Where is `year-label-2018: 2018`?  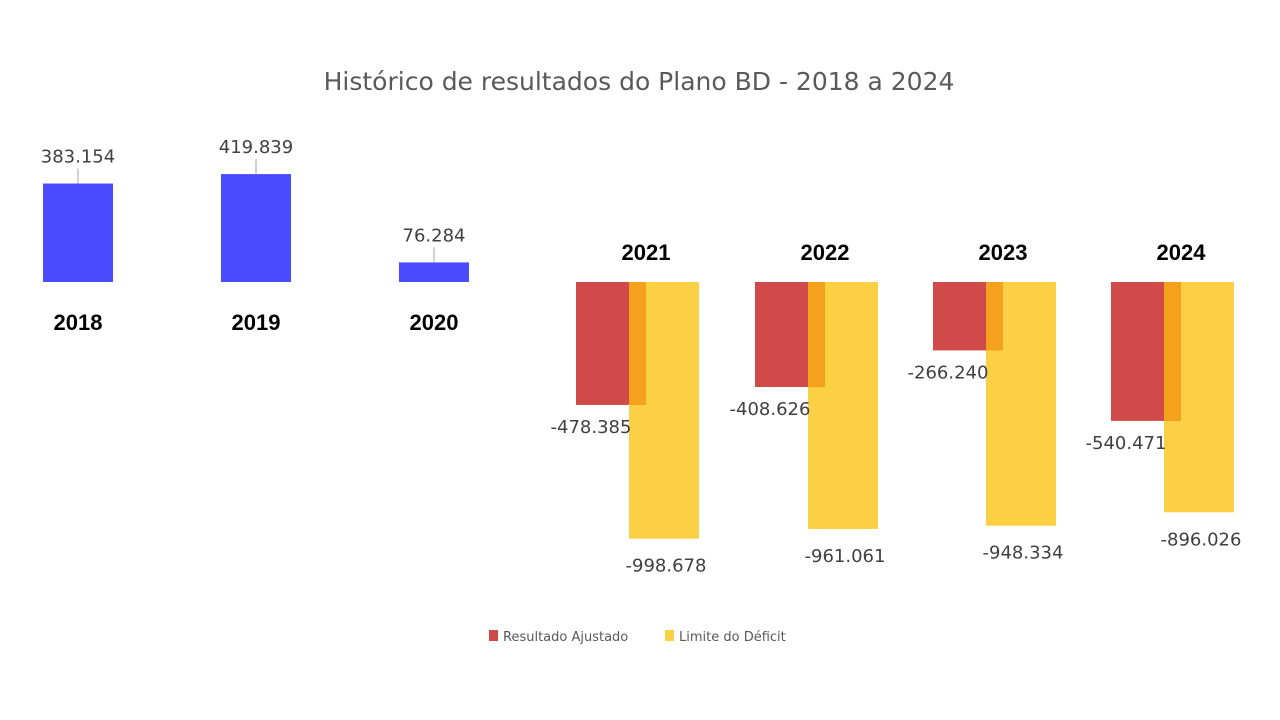 year-label-2018: 2018 is located at coordinates (78, 322).